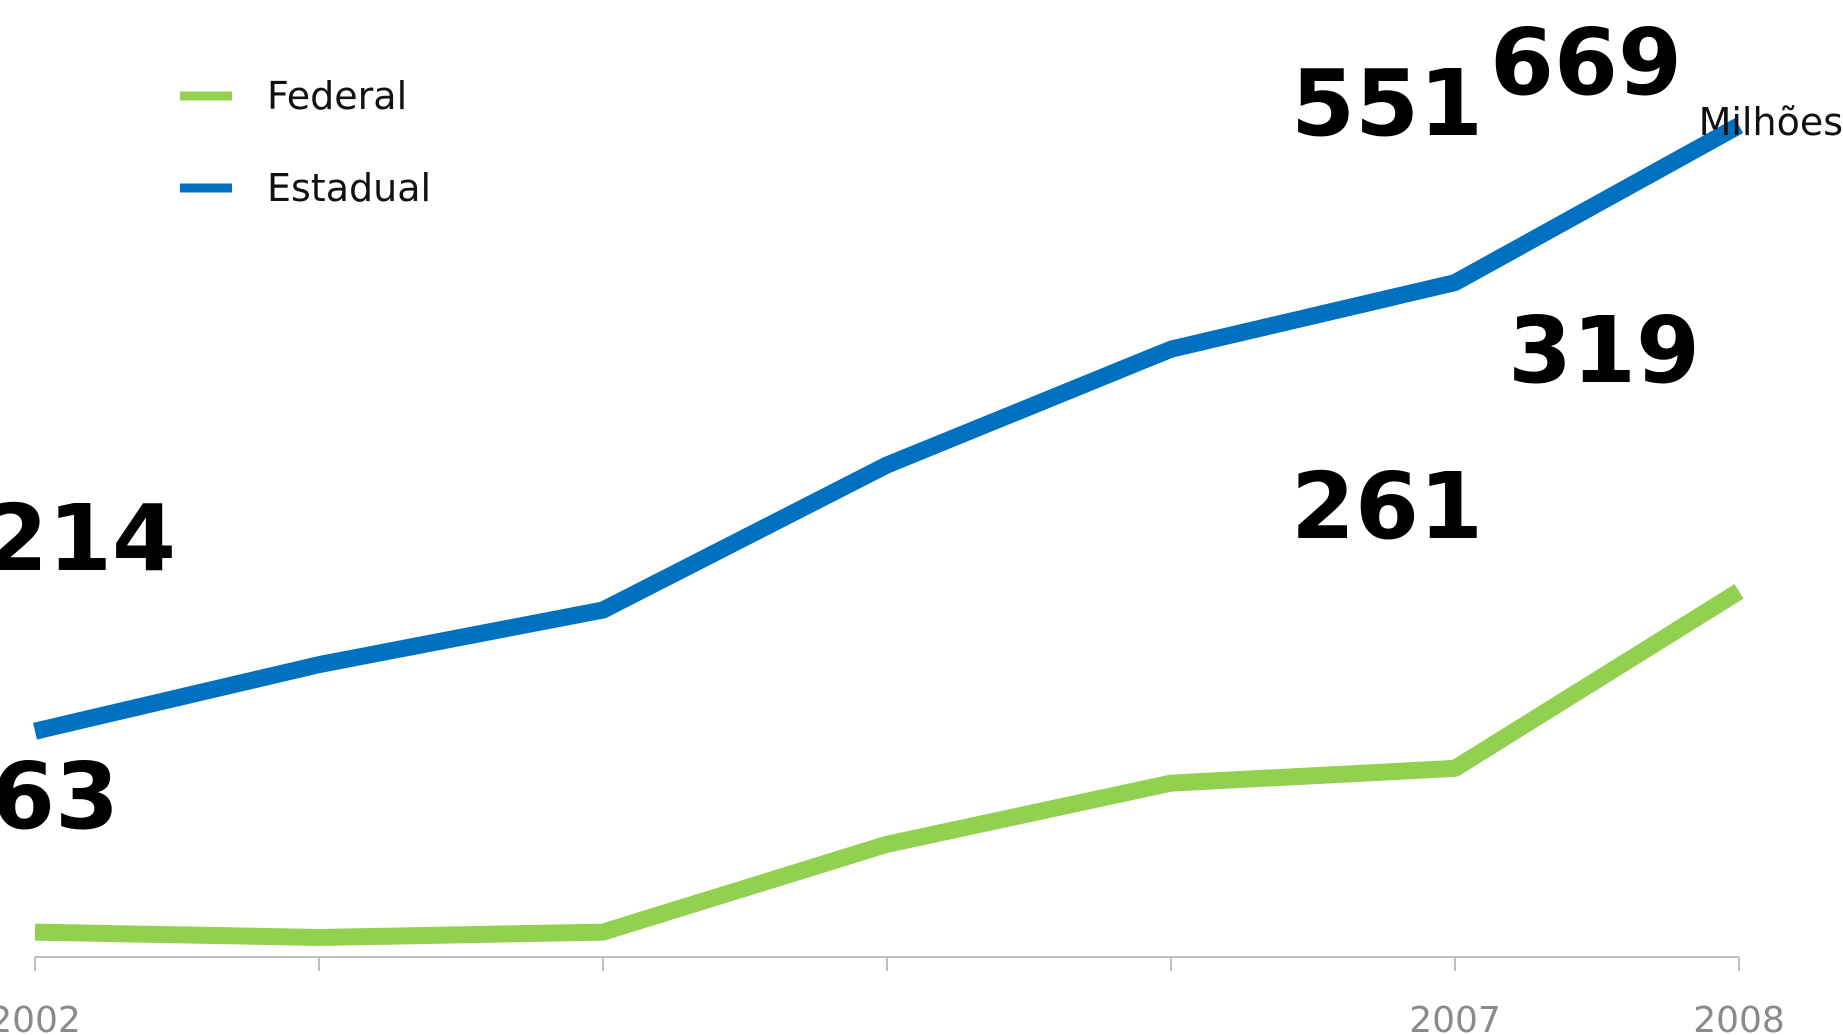 The width and height of the screenshot is (1843, 1035). What do you see at coordinates (1604, 350) in the screenshot?
I see `data-label-federal: 319` at bounding box center [1604, 350].